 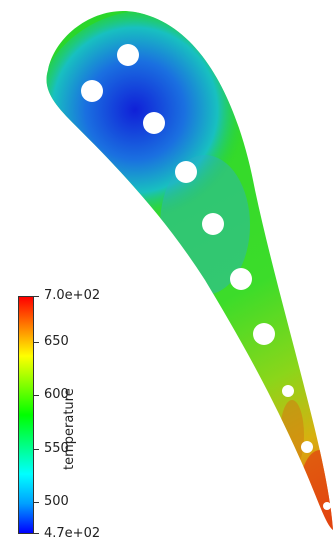 I want to click on colorbar-title: temperature, so click(x=69, y=429).